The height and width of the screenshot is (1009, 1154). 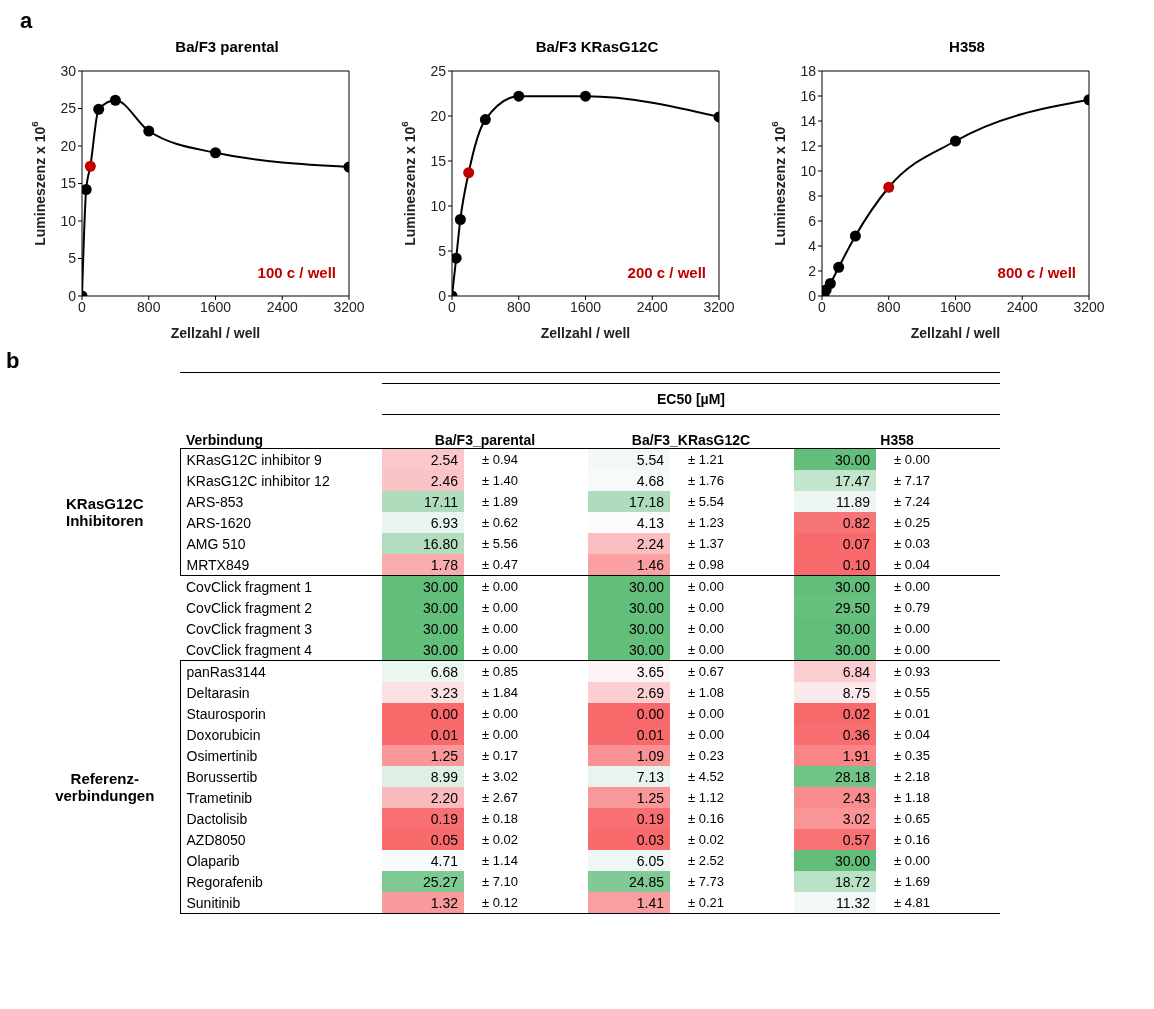 What do you see at coordinates (812, 195) in the screenshot?
I see `y-tick-label: 8` at bounding box center [812, 195].